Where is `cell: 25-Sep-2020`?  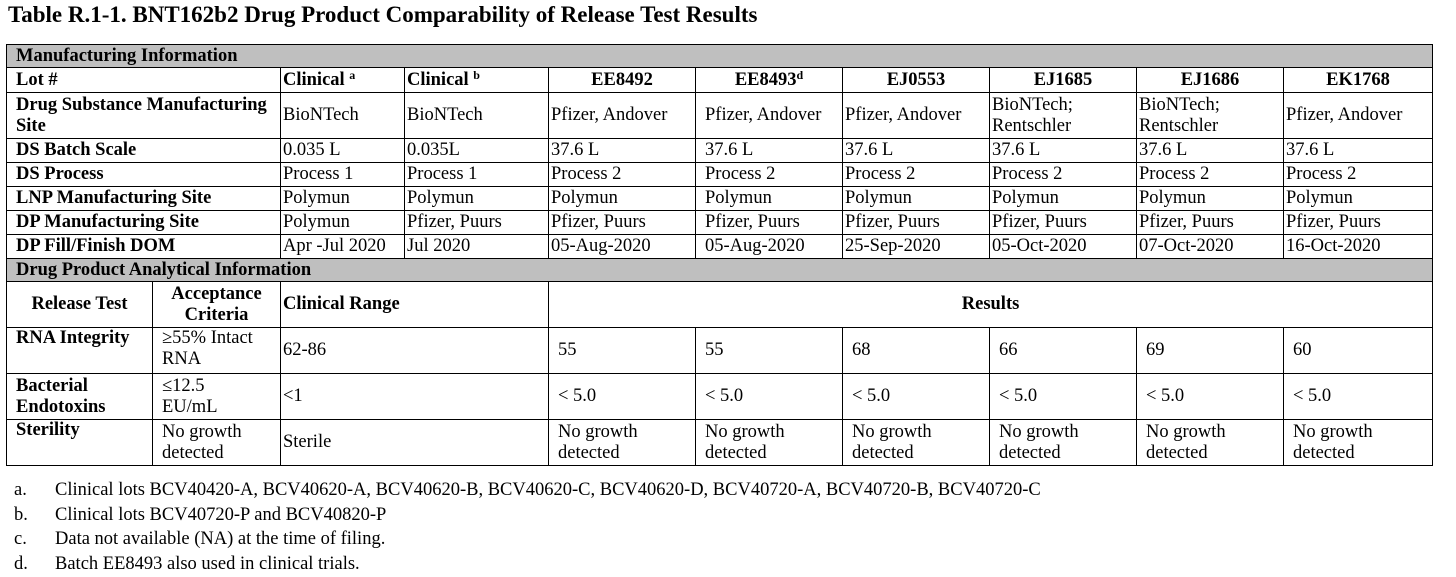
cell: 25-Sep-2020 is located at coordinates (916, 246).